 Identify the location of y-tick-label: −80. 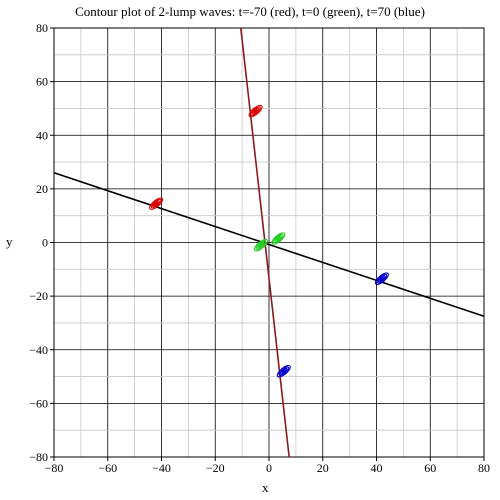
(38, 457).